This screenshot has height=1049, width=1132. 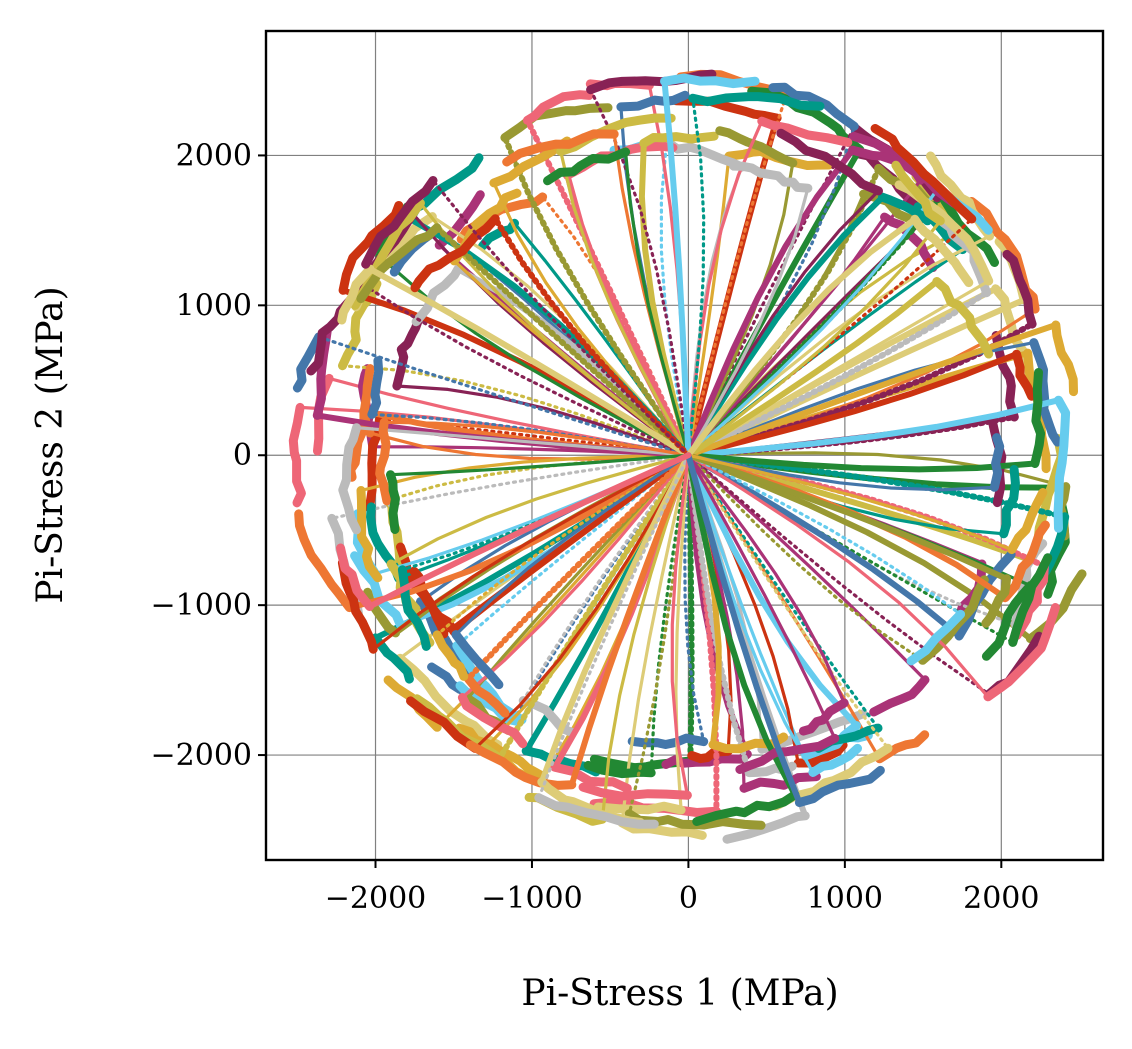 I want to click on x-tick-label: 2000, so click(x=1001, y=898).